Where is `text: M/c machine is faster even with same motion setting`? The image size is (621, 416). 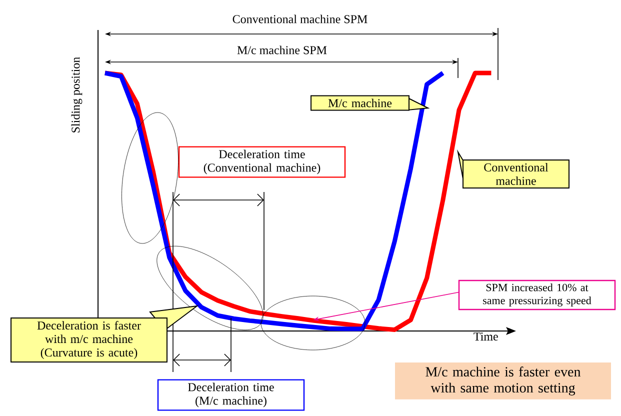
text: M/c machine is faster even with same motion setting is located at coordinates (503, 381).